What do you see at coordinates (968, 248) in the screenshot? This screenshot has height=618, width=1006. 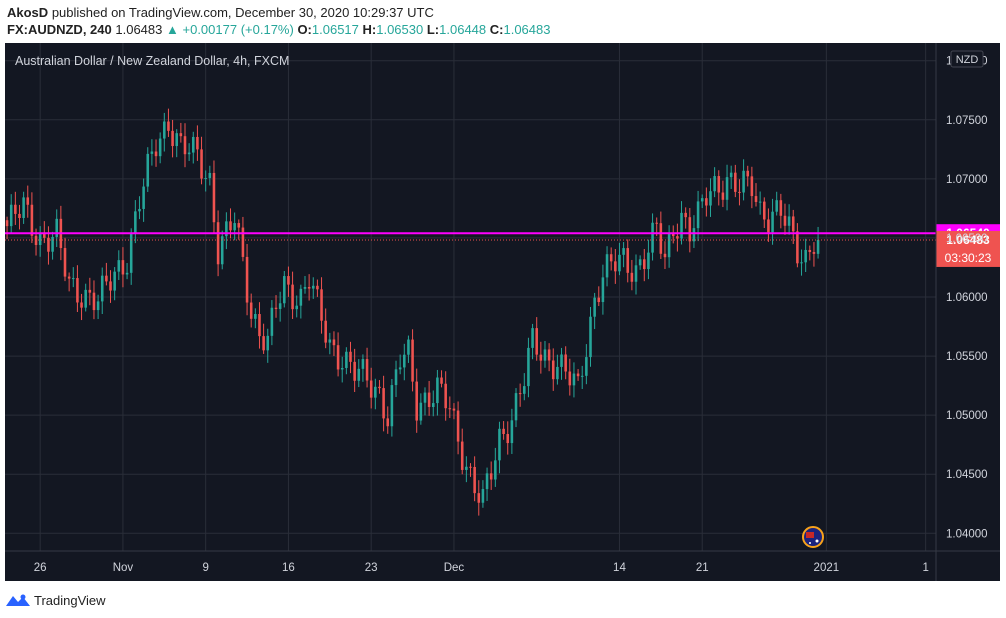 I see `current-price-badge` at bounding box center [968, 248].